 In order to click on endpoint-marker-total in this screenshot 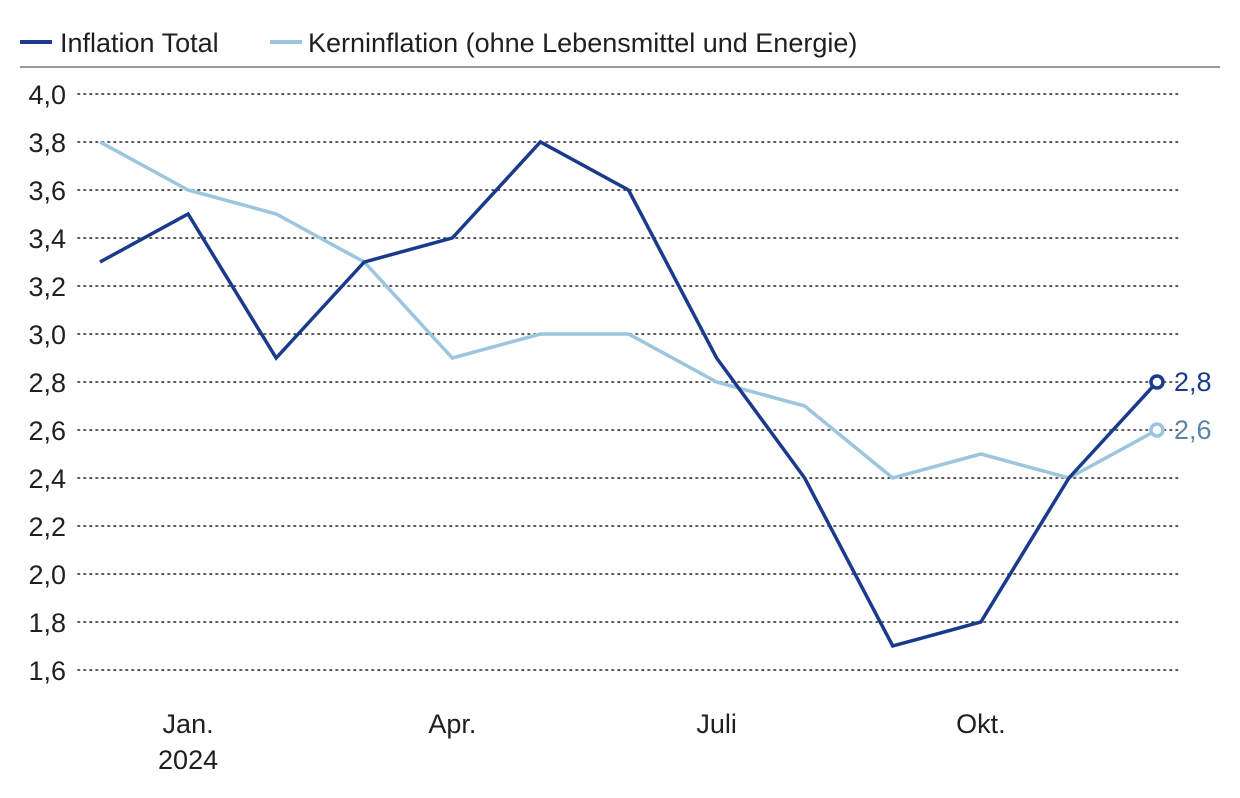, I will do `click(1157, 382)`.